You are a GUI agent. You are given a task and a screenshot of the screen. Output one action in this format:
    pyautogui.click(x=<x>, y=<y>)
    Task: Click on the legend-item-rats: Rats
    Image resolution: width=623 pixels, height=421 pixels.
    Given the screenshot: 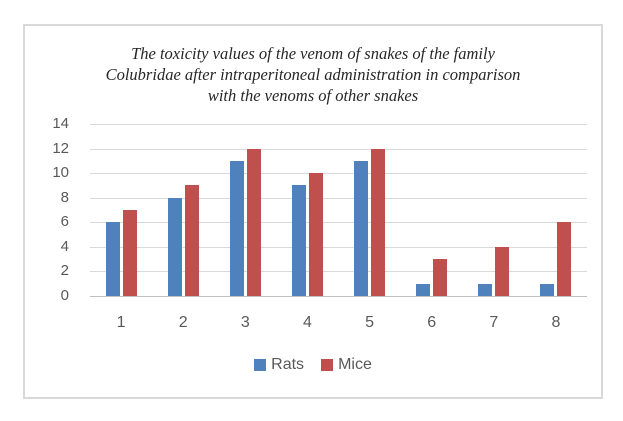 What is the action you would take?
    pyautogui.click(x=279, y=365)
    